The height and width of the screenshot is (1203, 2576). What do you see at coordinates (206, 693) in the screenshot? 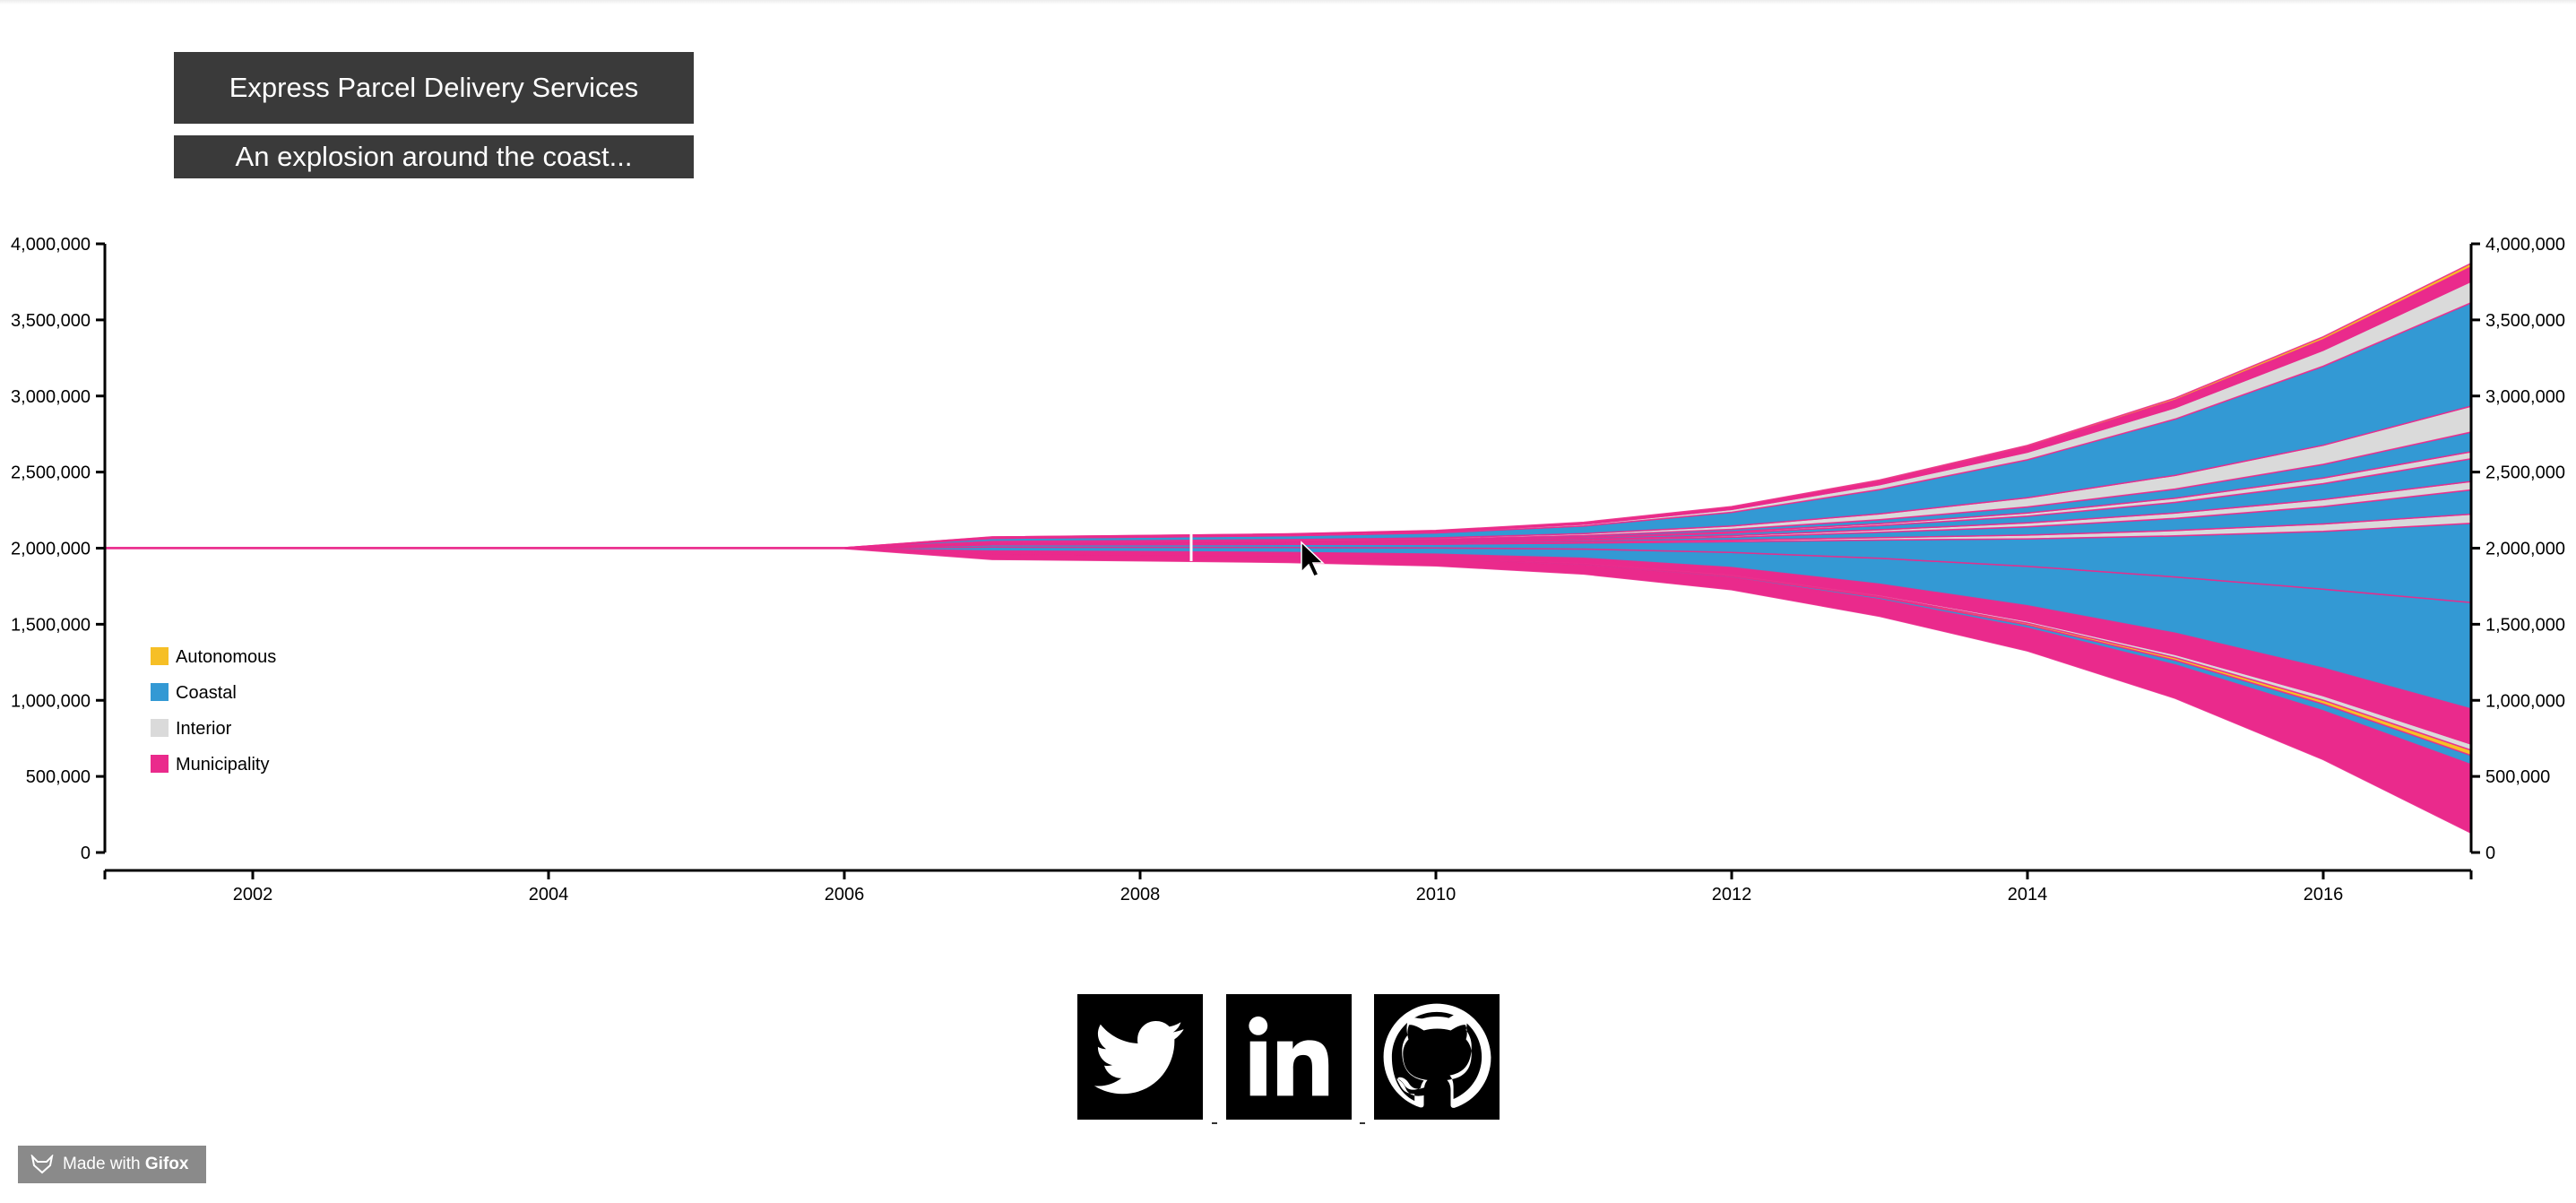
I see `legend-label-coastal: Coastal` at bounding box center [206, 693].